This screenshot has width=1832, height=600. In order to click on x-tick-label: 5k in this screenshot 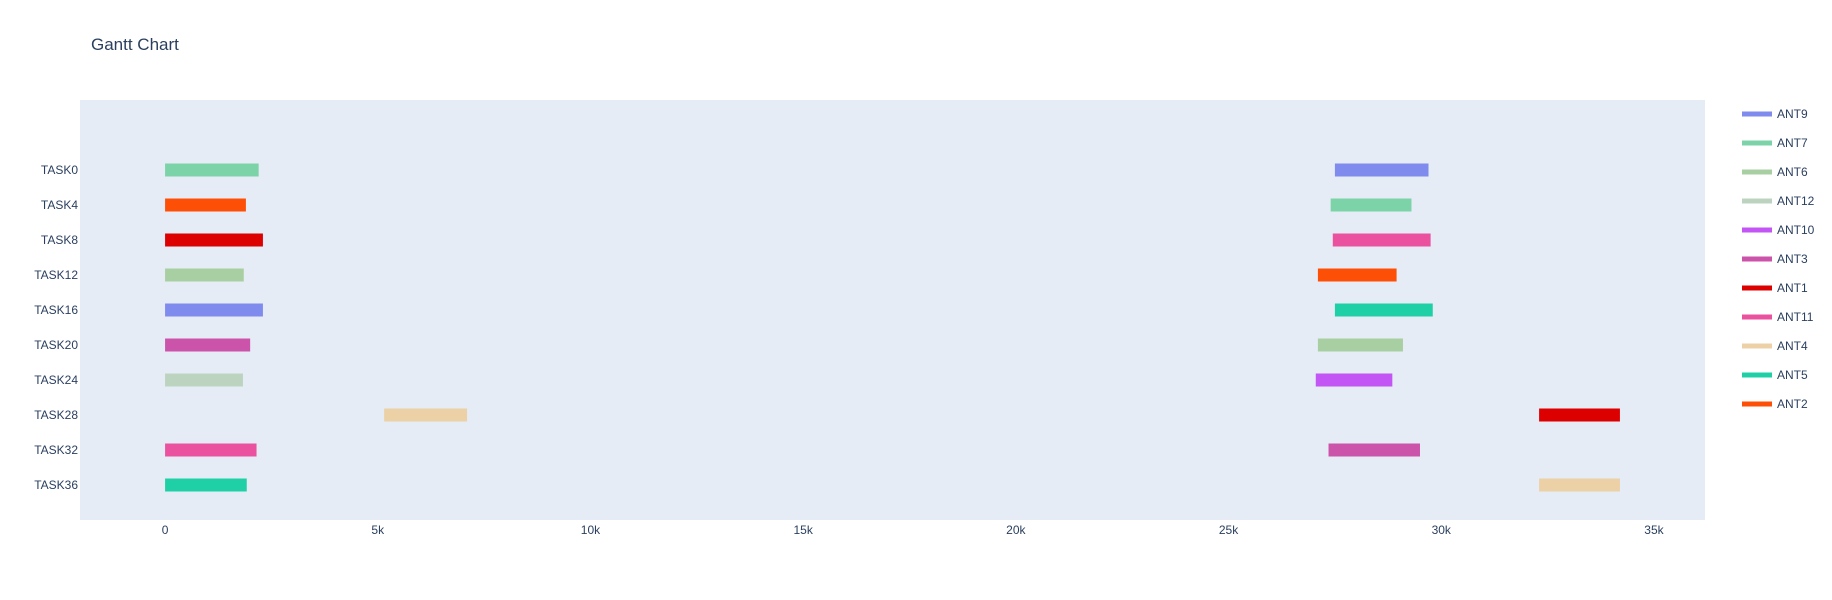, I will do `click(378, 530)`.